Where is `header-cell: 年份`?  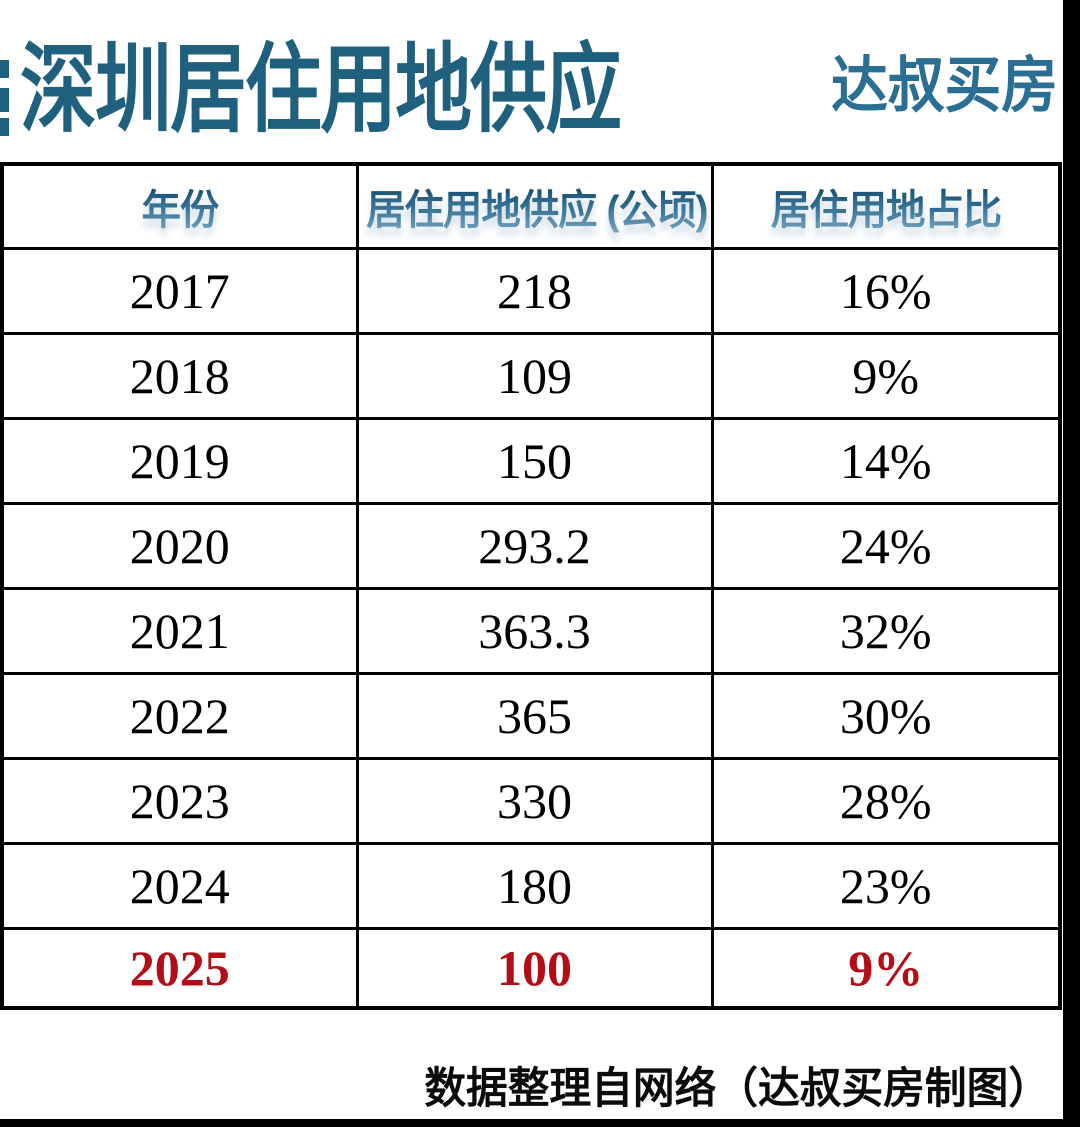
header-cell: 年份 is located at coordinates (179, 206).